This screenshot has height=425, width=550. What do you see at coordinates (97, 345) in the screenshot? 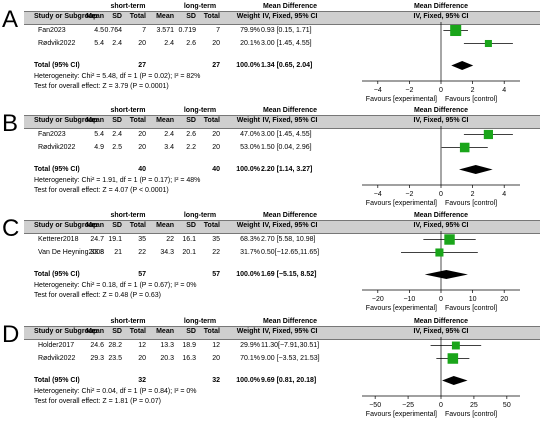
I see `mean-1: 24.6` at bounding box center [97, 345].